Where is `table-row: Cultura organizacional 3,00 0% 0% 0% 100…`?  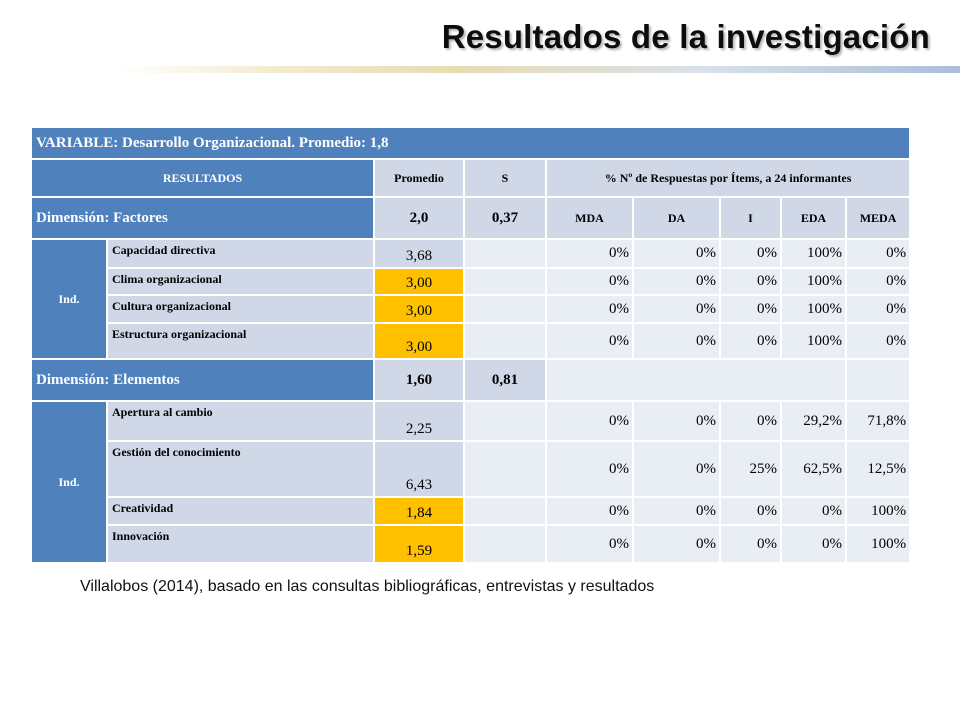 table-row: Cultura organizacional 3,00 0% 0% 0% 100… is located at coordinates (471, 309).